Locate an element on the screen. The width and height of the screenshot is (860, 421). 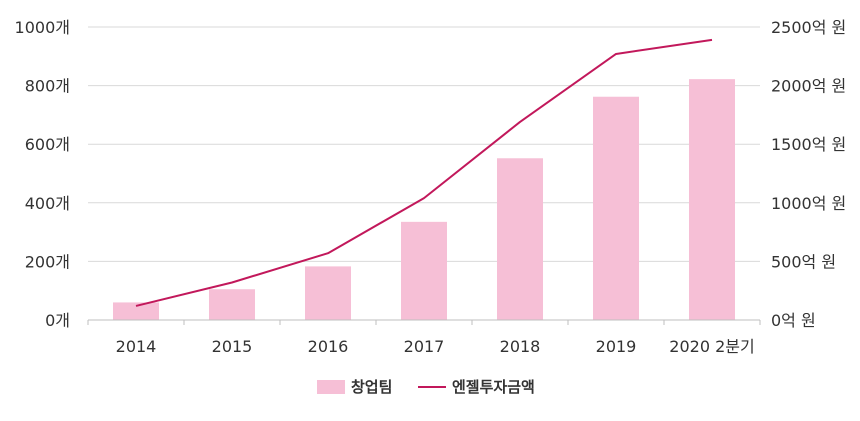
right-y-axis: 0억 원 500억 원 1000억 원 1500억 원 2000억 원 2500억 원 is located at coordinates (808, 174).